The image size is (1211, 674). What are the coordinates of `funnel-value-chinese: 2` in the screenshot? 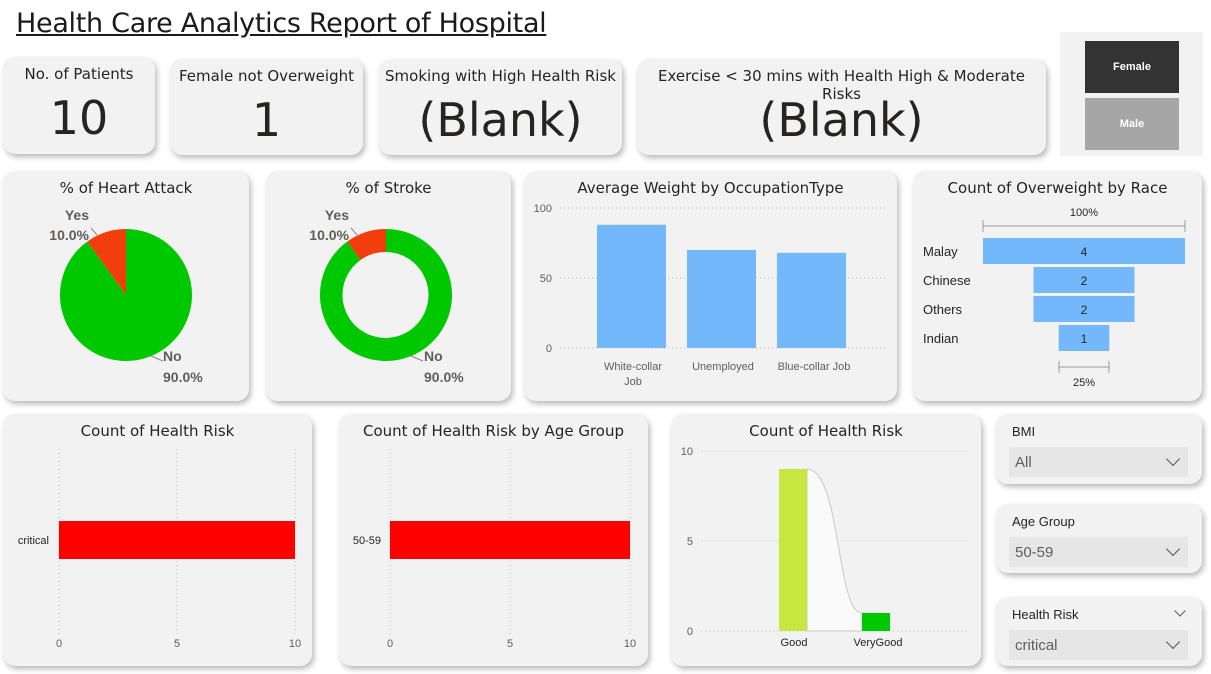 It's located at (1084, 281).